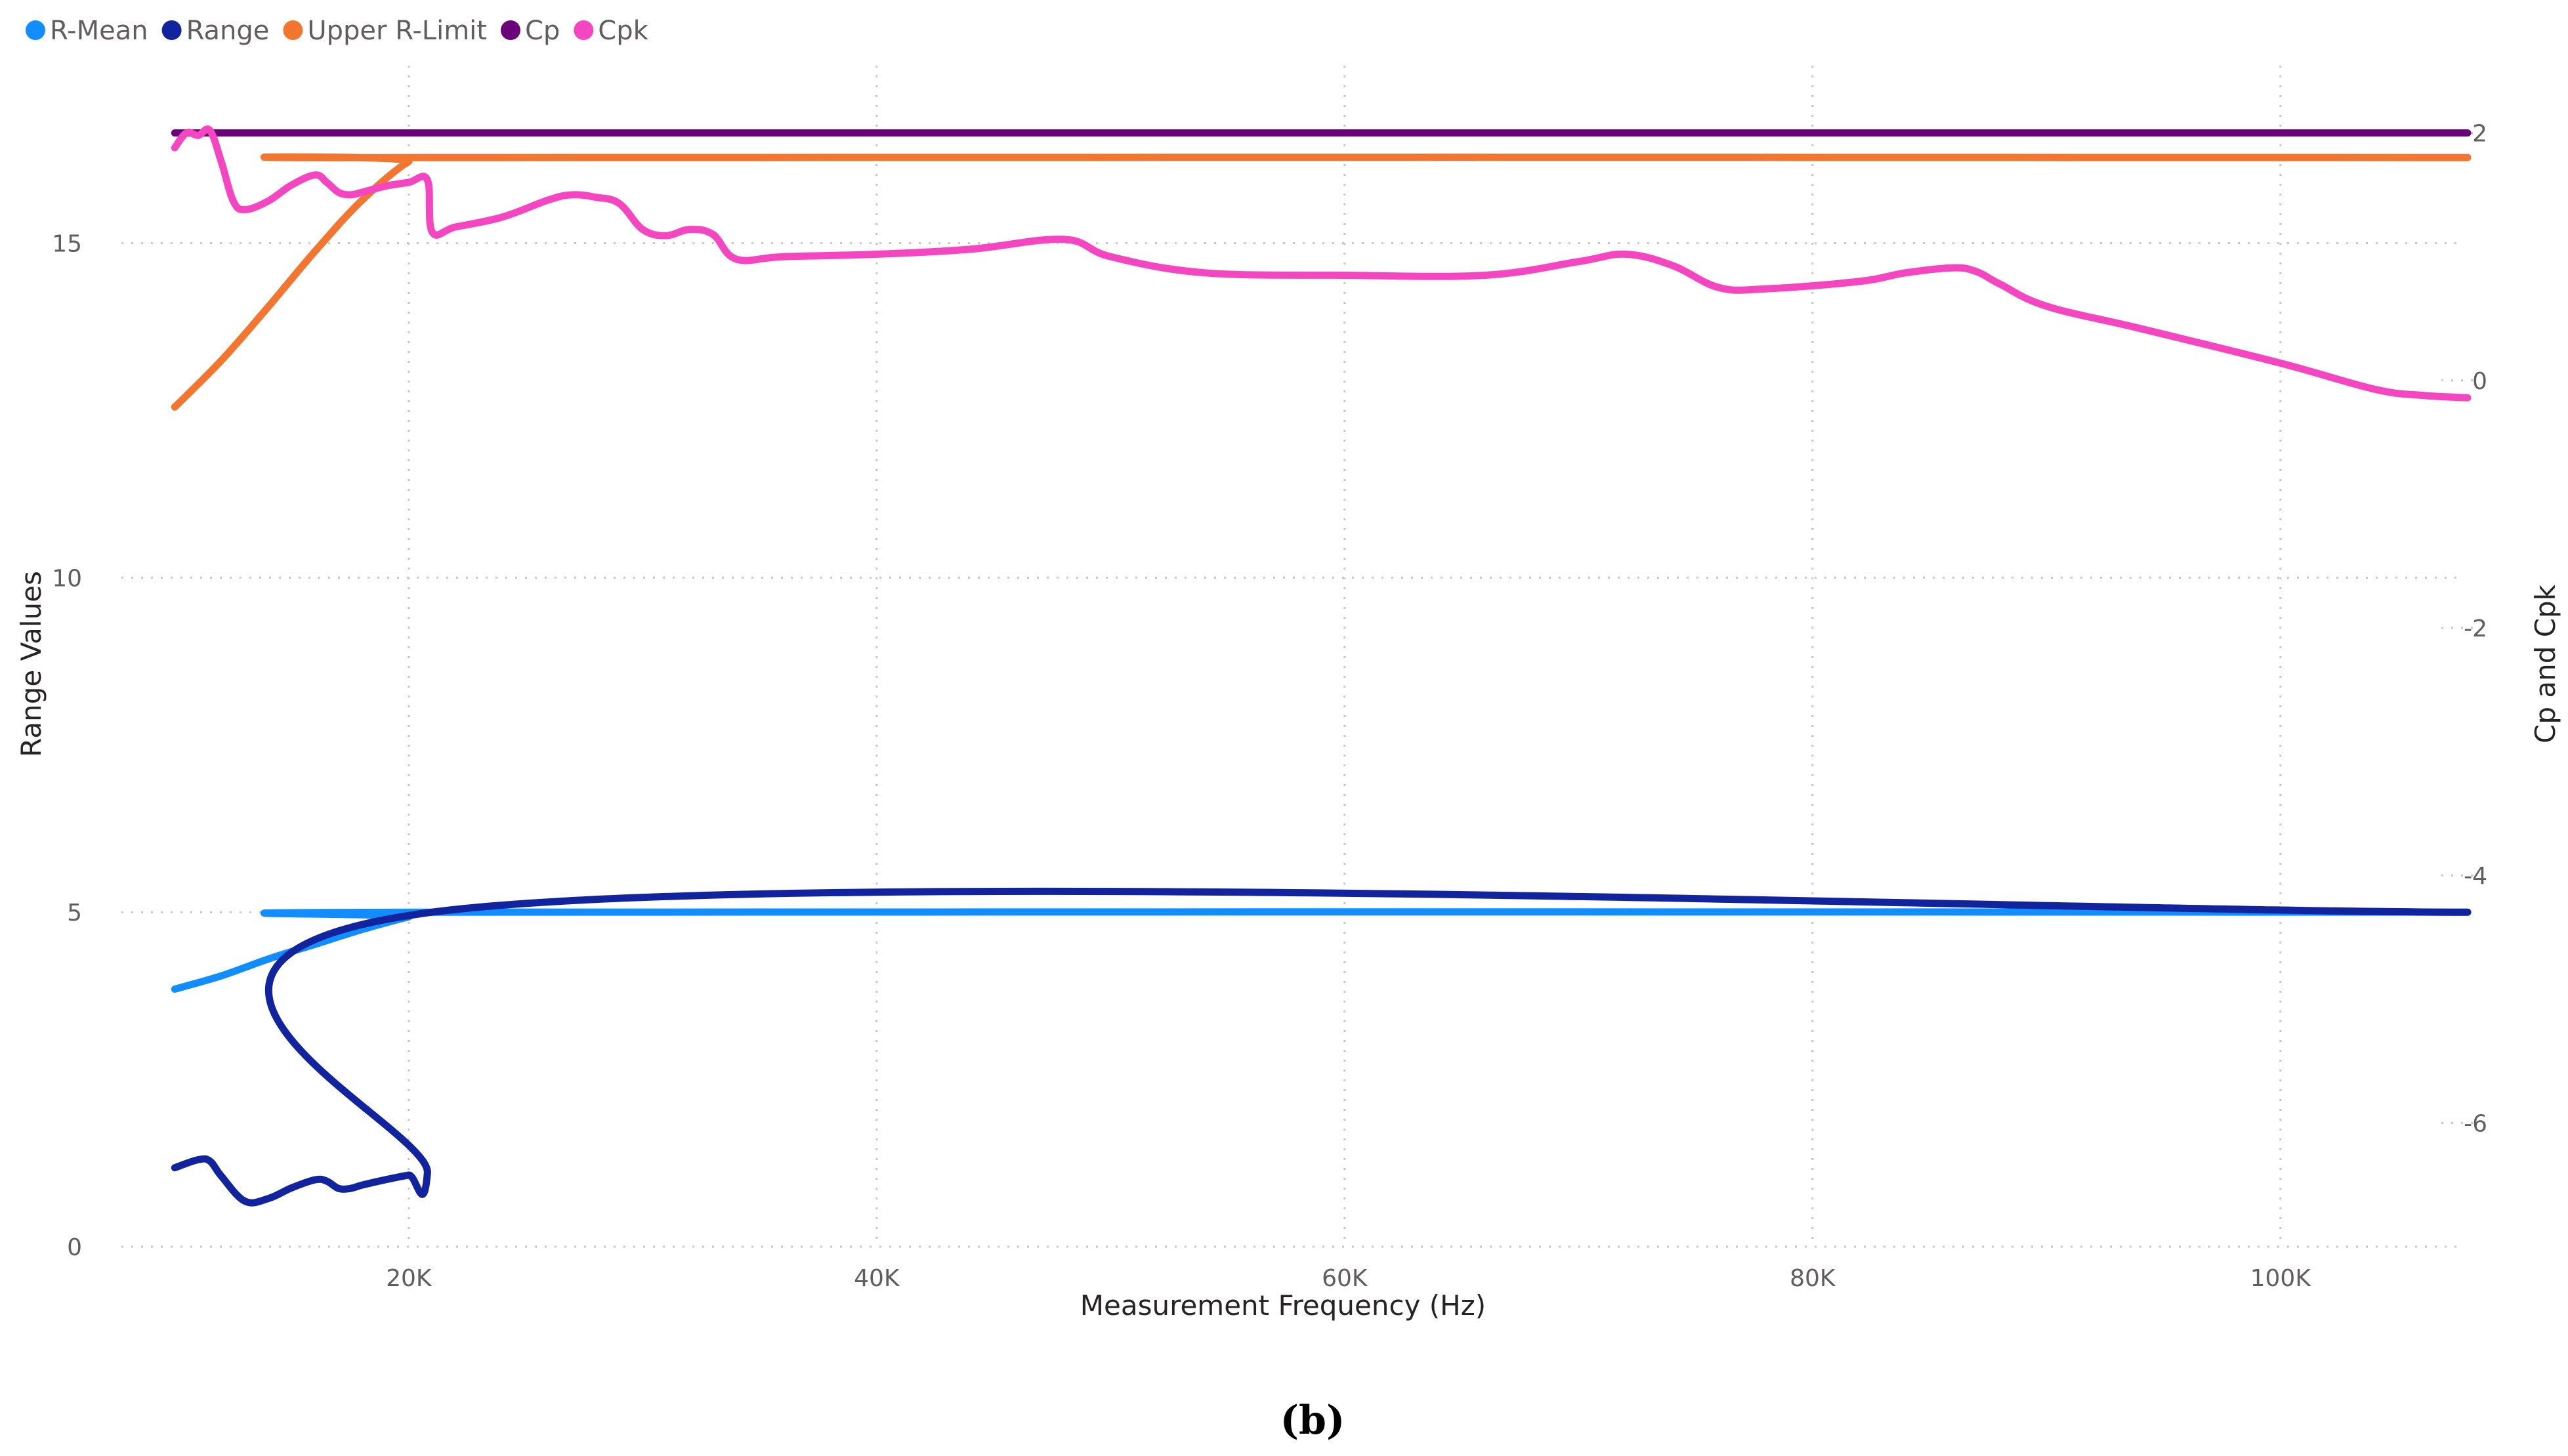 The image size is (2568, 1456). I want to click on y-left-tick-label: 5, so click(74, 913).